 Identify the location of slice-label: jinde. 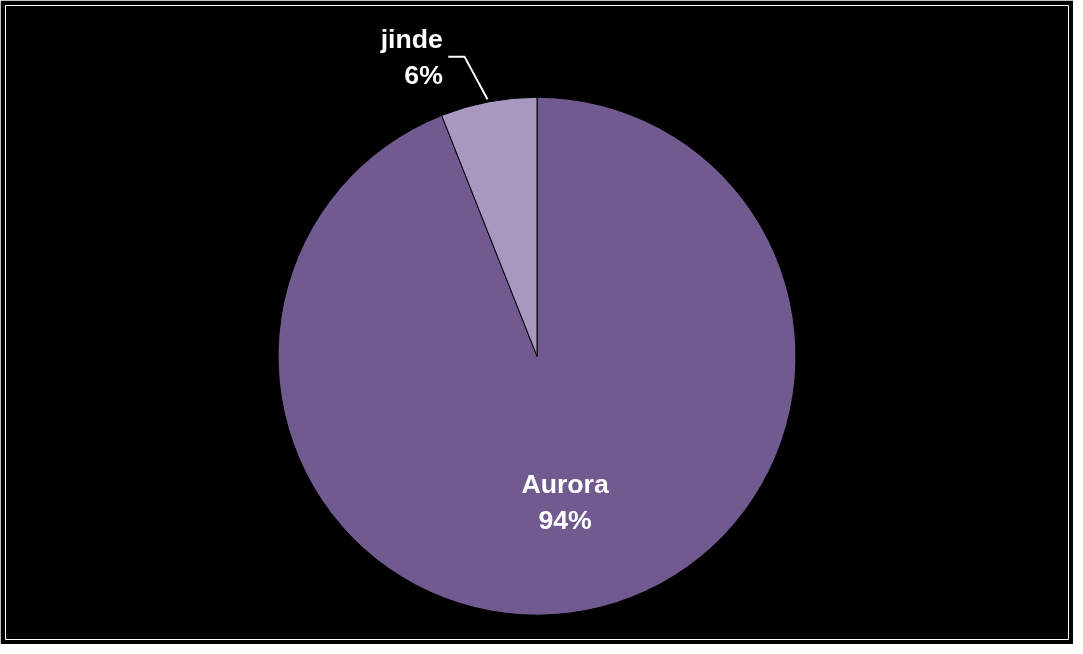
(411, 38).